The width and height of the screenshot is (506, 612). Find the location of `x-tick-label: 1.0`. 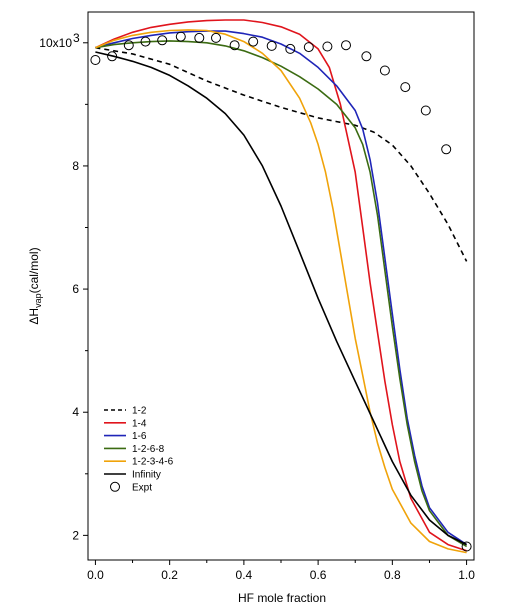

x-tick-label: 1.0 is located at coordinates (466, 575).